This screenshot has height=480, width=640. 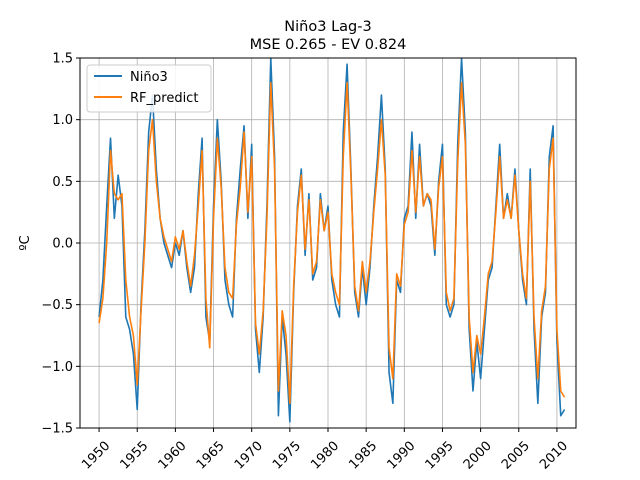 What do you see at coordinates (62, 59) in the screenshot?
I see `y-tick-label: 1.5` at bounding box center [62, 59].